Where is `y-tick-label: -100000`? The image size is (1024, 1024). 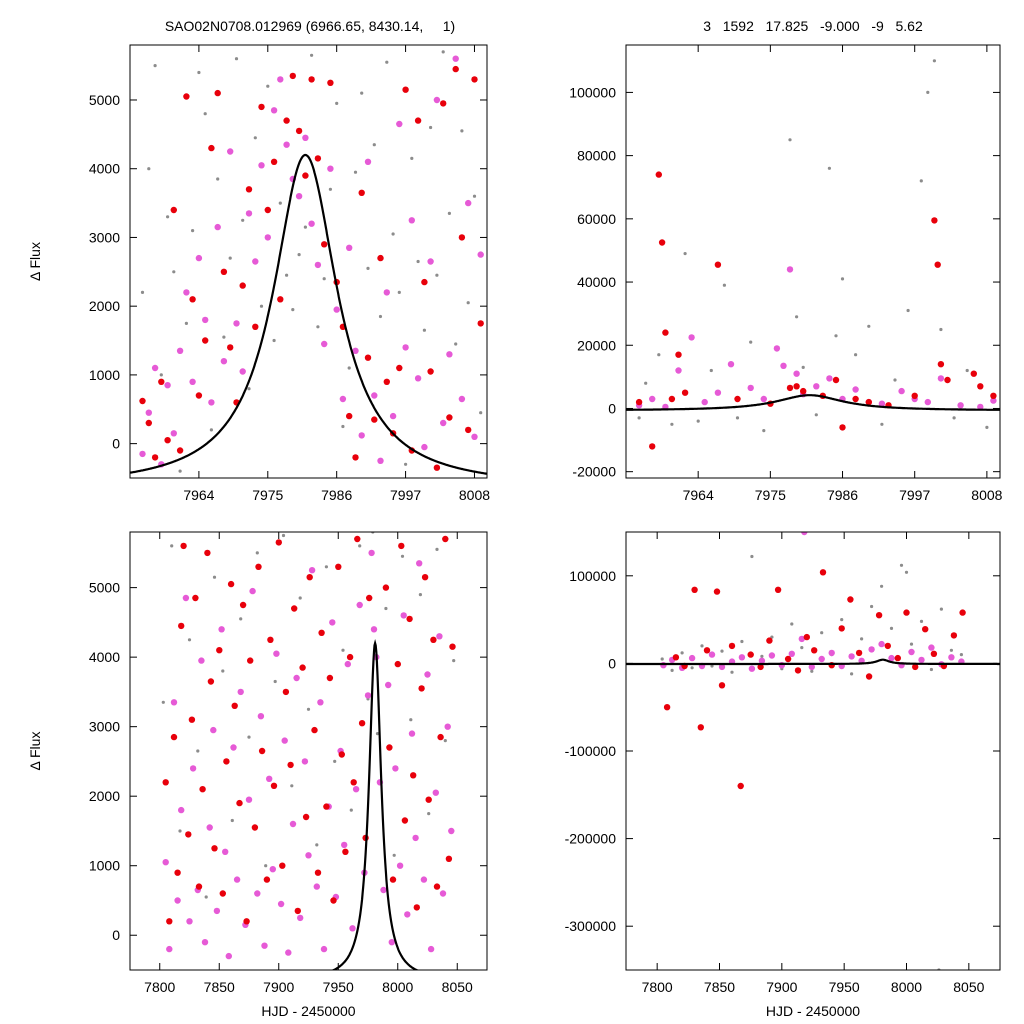 y-tick-label: -100000 is located at coordinates (591, 751).